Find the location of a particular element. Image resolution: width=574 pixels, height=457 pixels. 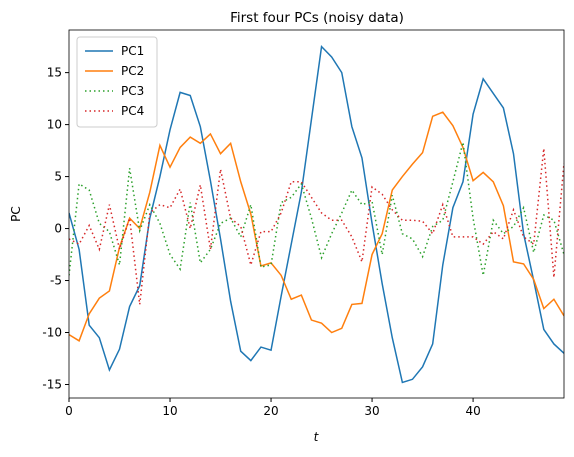

x-tick-label: 10 is located at coordinates (169, 411).